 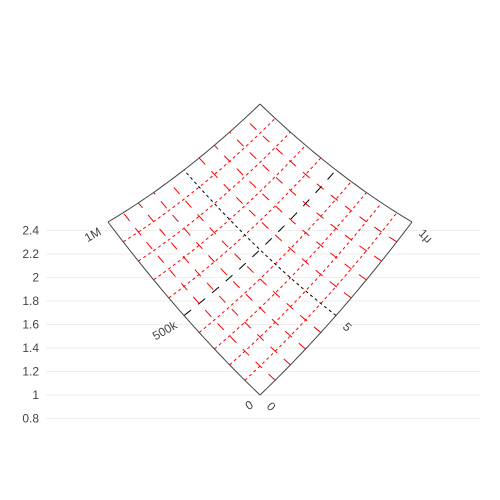 What do you see at coordinates (30, 301) in the screenshot?
I see `y-tick-label: 1.8` at bounding box center [30, 301].